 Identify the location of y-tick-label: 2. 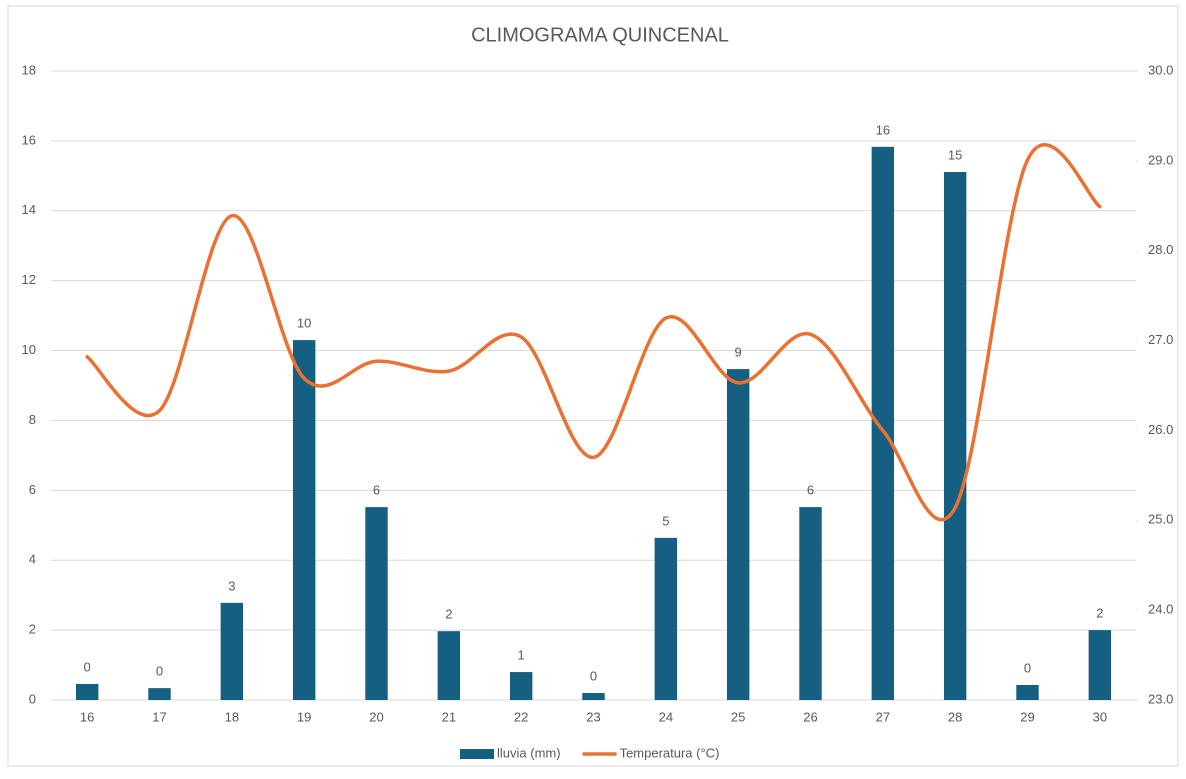
(32, 629).